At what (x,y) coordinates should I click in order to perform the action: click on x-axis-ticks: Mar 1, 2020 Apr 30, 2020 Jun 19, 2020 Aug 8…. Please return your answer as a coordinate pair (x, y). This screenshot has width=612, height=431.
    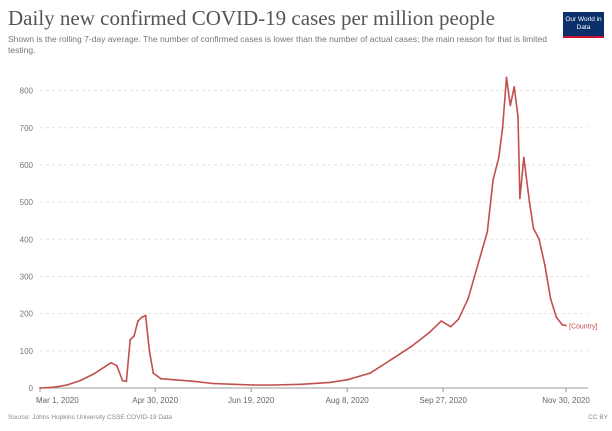
    Looking at the image, I should click on (313, 396).